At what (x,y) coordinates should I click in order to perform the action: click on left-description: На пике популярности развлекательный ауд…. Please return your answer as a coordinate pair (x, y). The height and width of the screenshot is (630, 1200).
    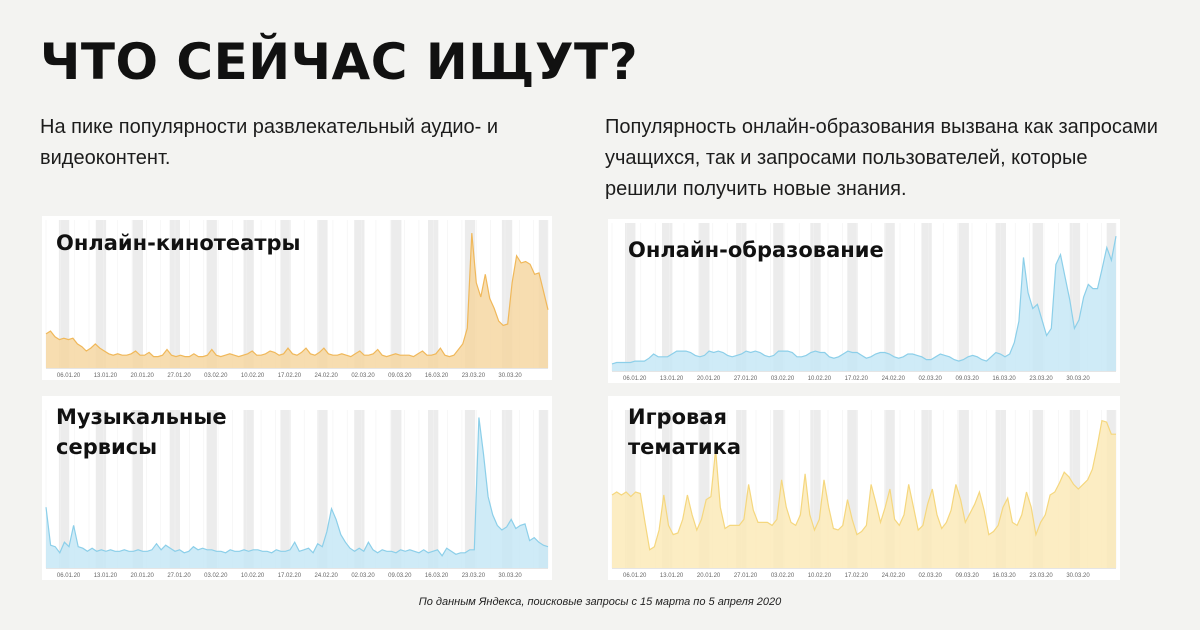
    Looking at the image, I should click on (269, 142).